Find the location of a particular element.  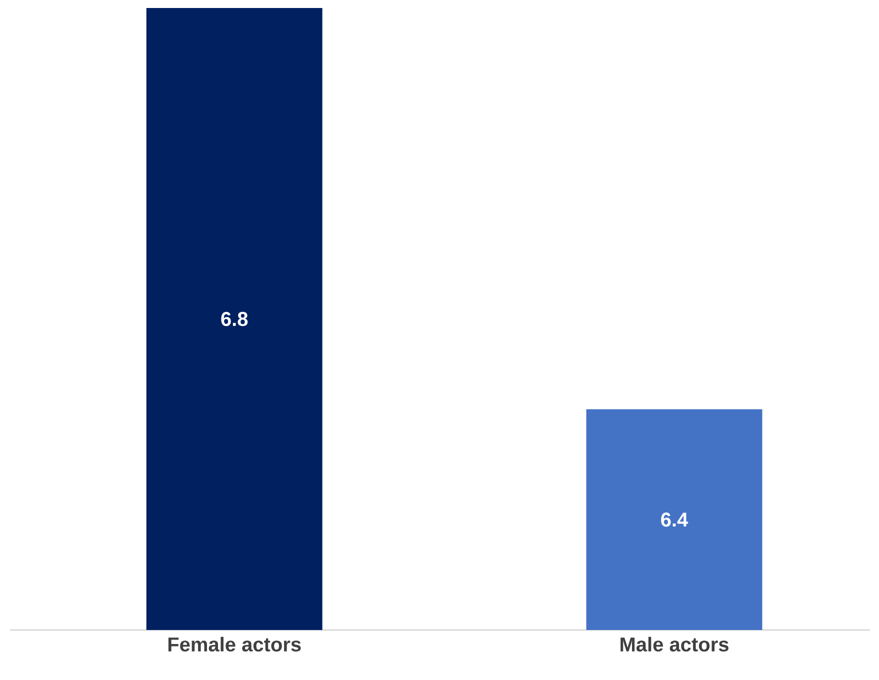

x-tick-label: Female actors is located at coordinates (234, 644).